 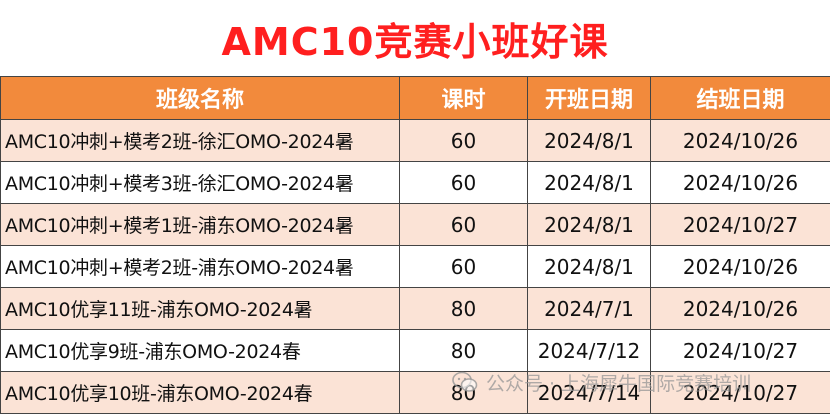 I want to click on class-name-cell: AMC10冲刺+模考2班-徐汇OMO-2024暑, so click(x=200, y=140).